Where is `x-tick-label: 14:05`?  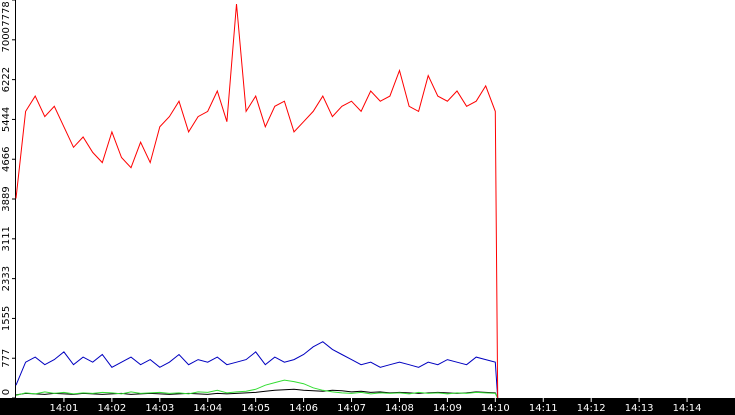 x-tick-label: 14:05 is located at coordinates (255, 408).